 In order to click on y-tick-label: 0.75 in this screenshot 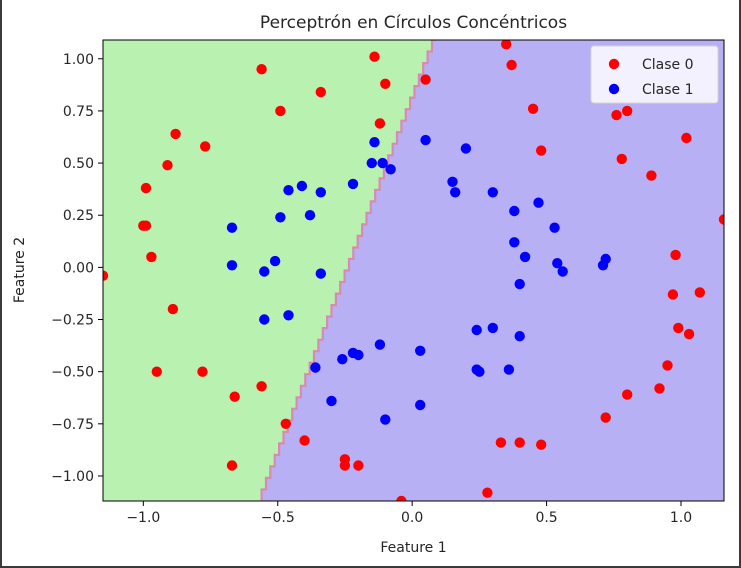, I will do `click(78, 112)`.